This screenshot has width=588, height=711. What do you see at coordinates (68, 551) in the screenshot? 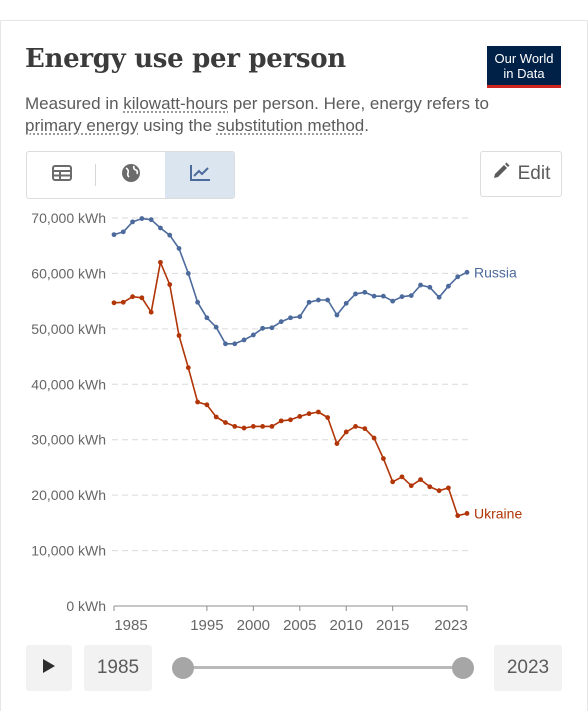
I see `y-tick-label: 10,000 kWh` at bounding box center [68, 551].